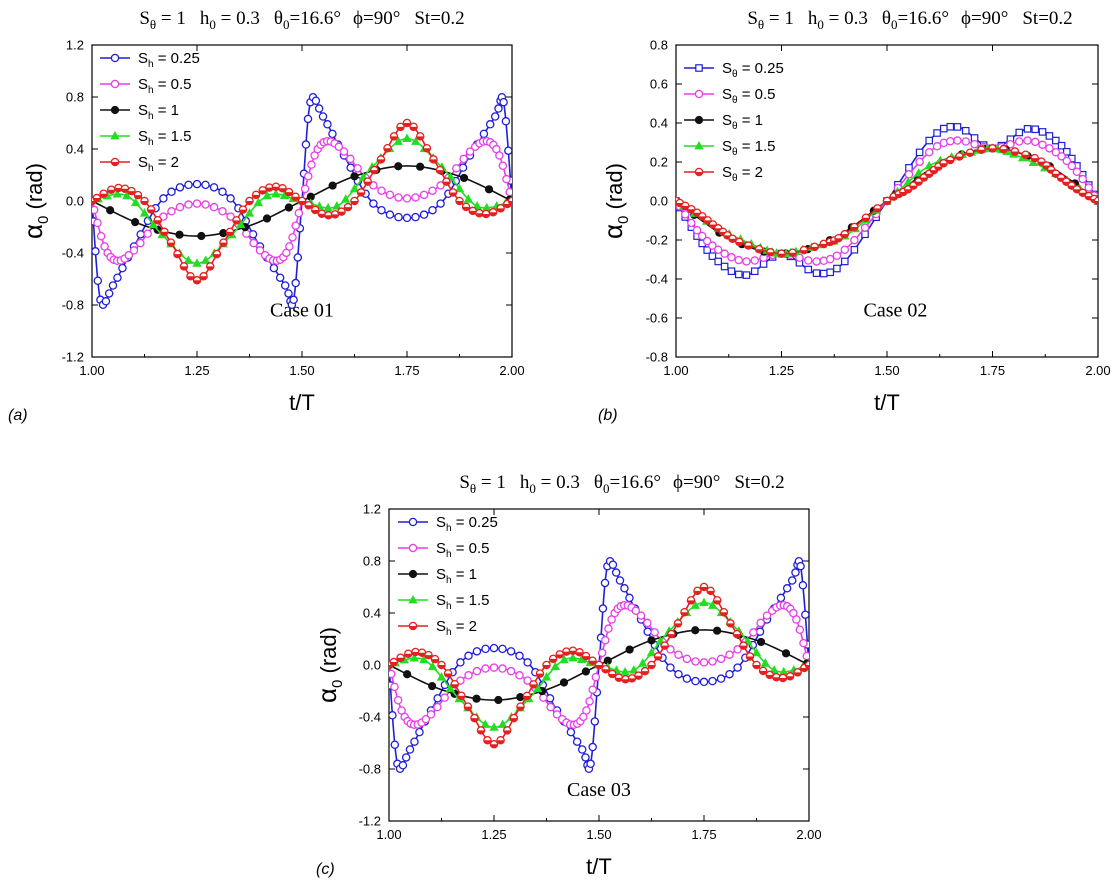  I want to click on x-tick-label: 1.25, so click(196, 370).